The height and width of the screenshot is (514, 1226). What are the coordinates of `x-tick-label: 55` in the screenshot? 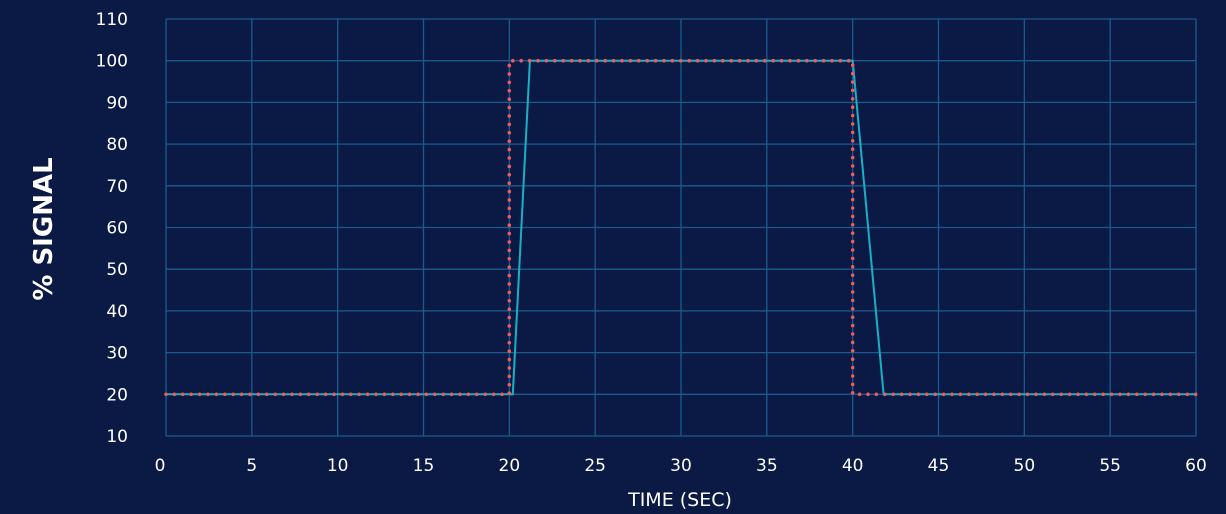 It's located at (1110, 466).